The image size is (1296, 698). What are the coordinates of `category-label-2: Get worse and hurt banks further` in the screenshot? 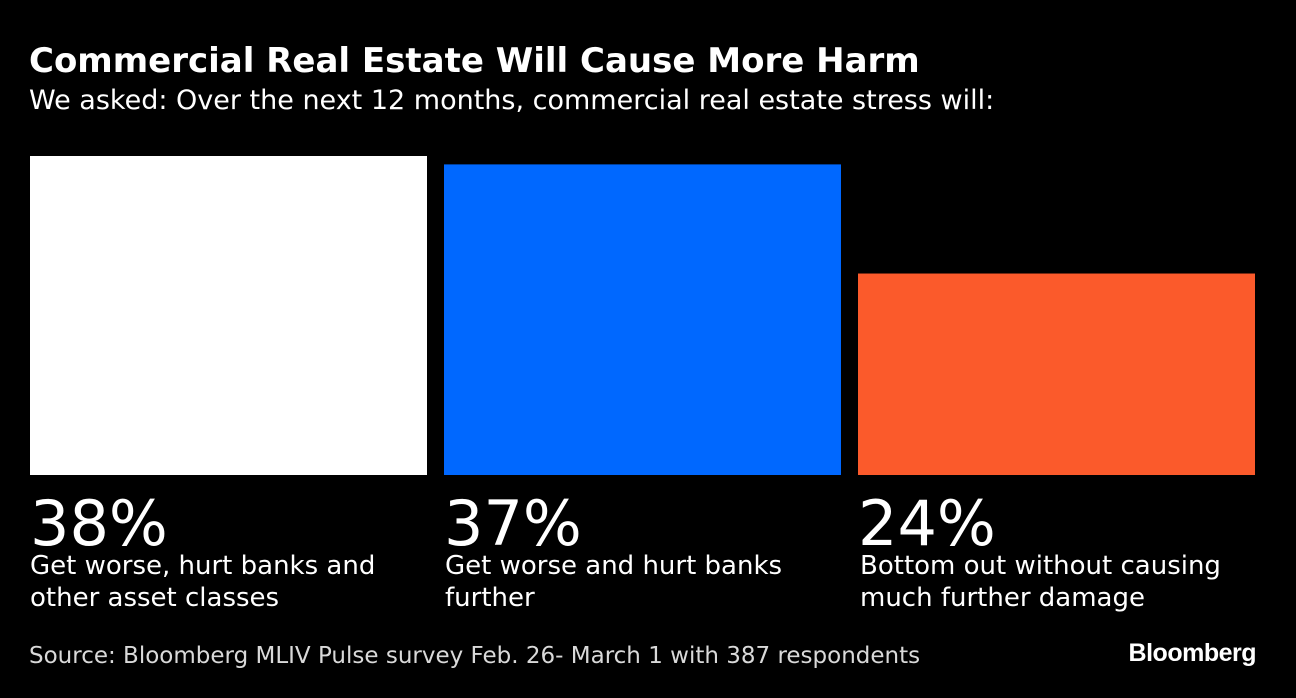 It's located at (614, 582).